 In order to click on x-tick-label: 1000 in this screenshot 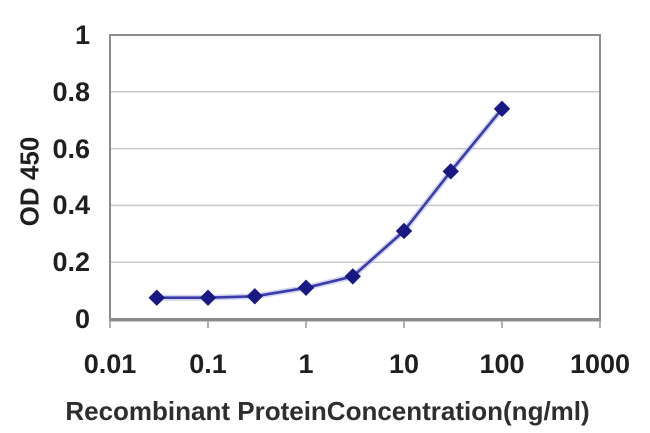, I will do `click(600, 364)`.